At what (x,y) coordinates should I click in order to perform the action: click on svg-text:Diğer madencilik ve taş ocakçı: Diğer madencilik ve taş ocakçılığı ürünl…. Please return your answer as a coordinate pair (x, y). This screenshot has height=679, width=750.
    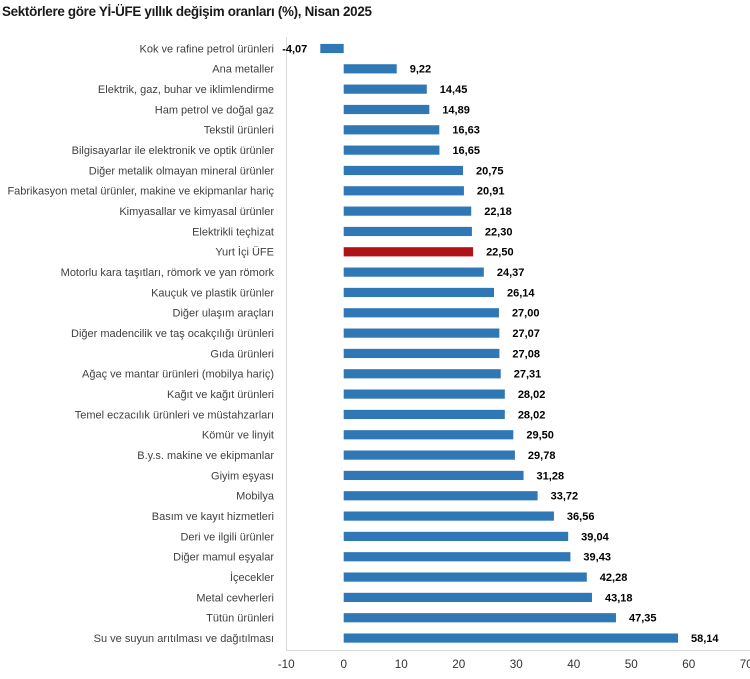
    Looking at the image, I should click on (172, 334).